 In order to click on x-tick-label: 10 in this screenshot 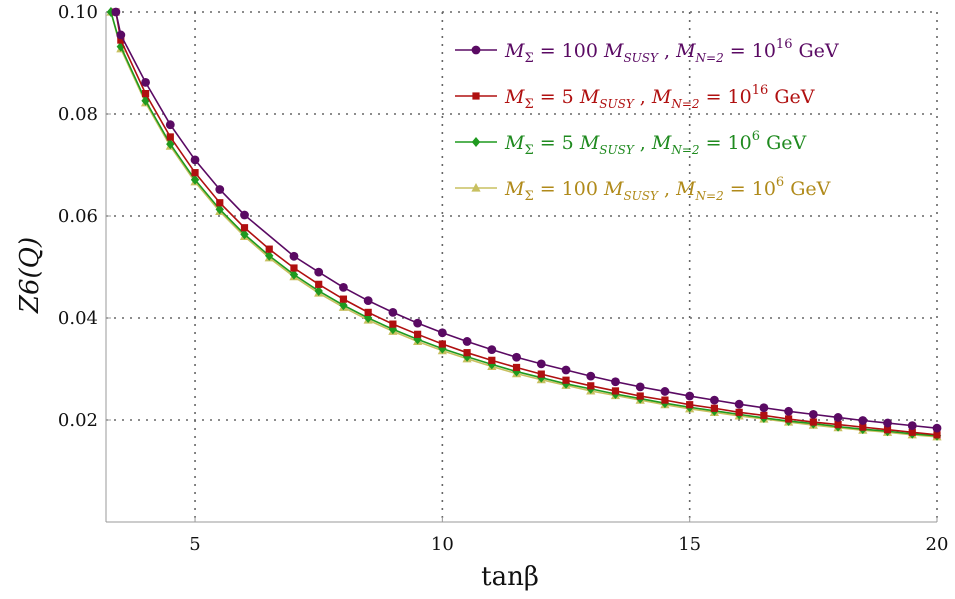, I will do `click(442, 544)`.